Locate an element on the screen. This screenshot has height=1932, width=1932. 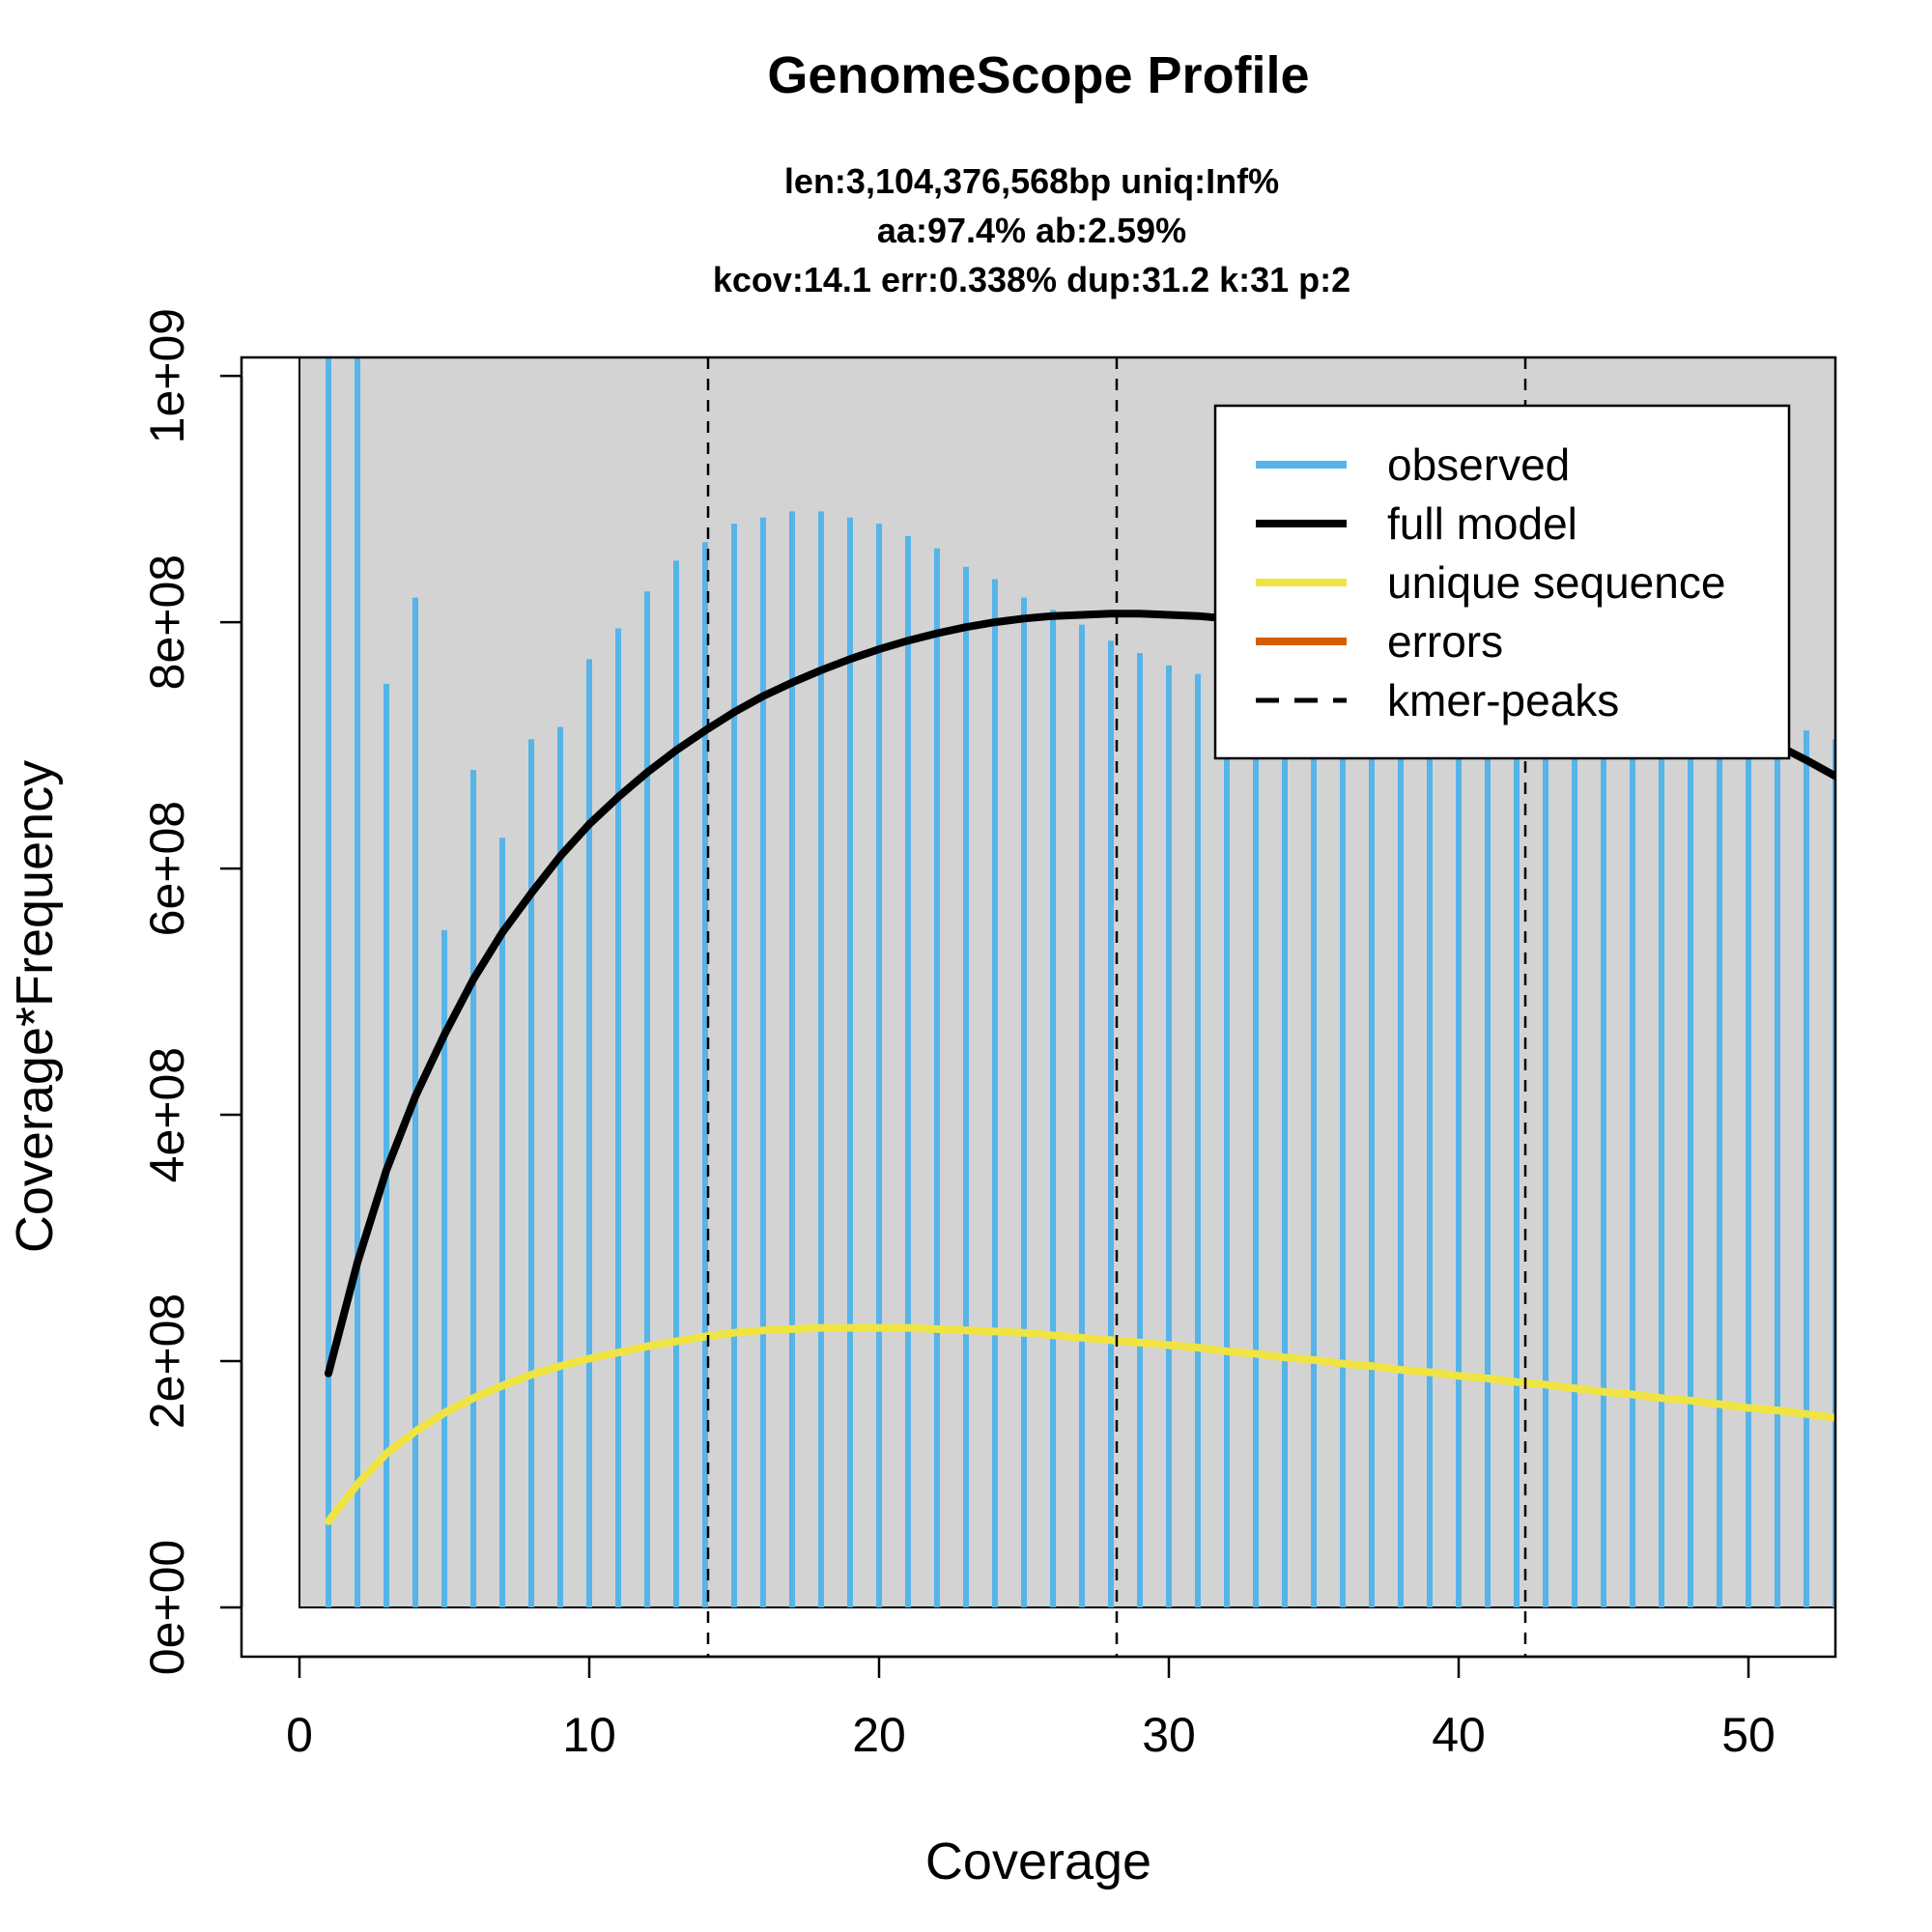
chart-subtitle-line-3: kcov:14.1 err:0.338% dup:31.2 k:31 p:2 is located at coordinates (1031, 279).